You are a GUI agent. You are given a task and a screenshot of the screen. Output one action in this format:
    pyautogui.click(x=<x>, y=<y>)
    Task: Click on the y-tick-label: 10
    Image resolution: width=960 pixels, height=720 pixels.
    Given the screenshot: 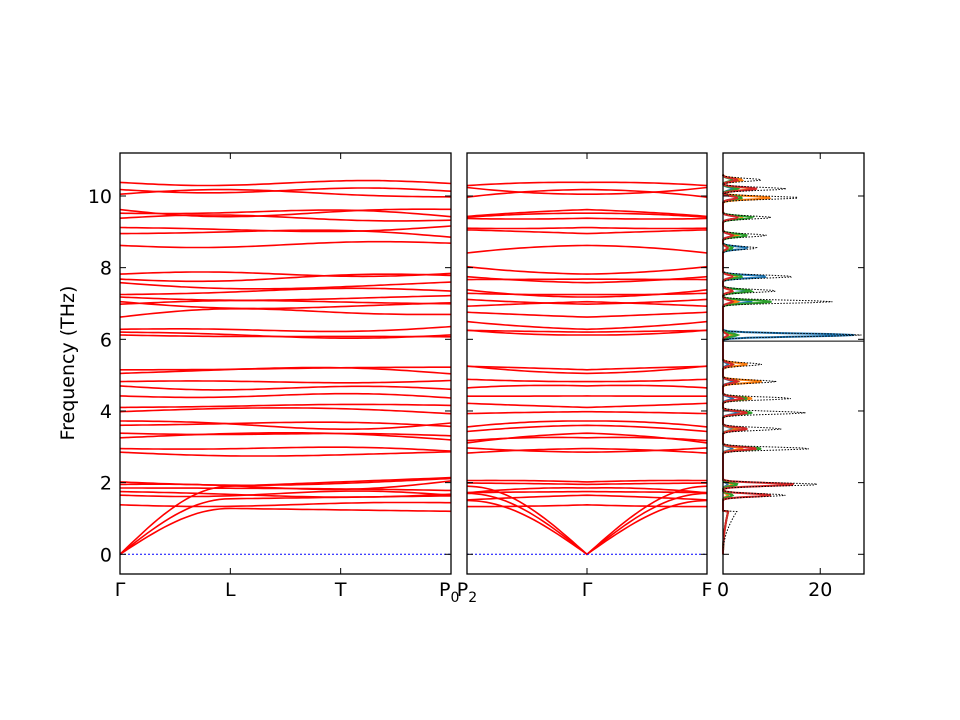 What is the action you would take?
    pyautogui.click(x=100, y=197)
    